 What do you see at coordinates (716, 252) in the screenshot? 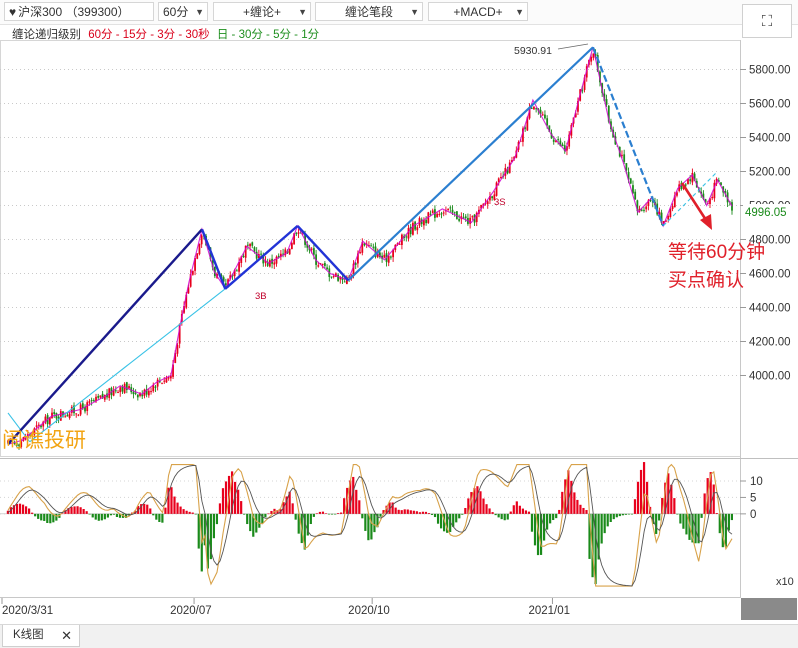
I see `note-line-1: 等待60分钟` at bounding box center [716, 252].